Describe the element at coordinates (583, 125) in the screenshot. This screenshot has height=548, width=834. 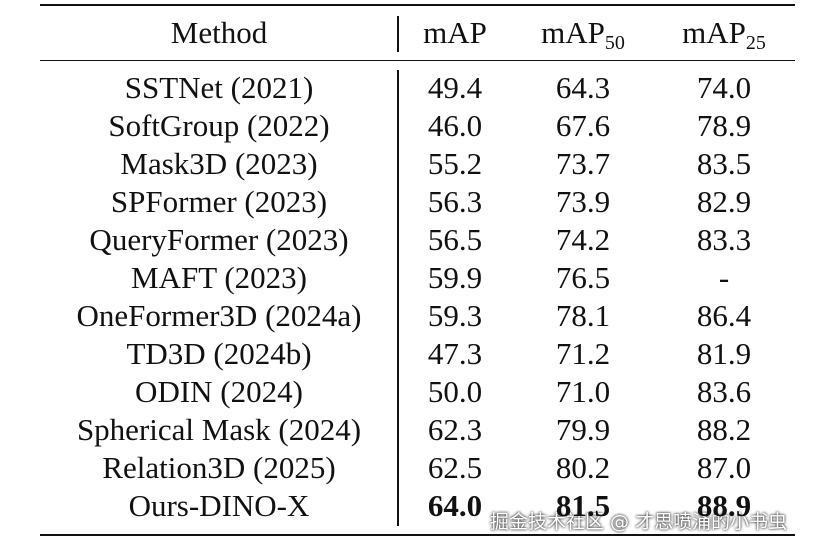
I see `value-cell: 67.6` at that location.